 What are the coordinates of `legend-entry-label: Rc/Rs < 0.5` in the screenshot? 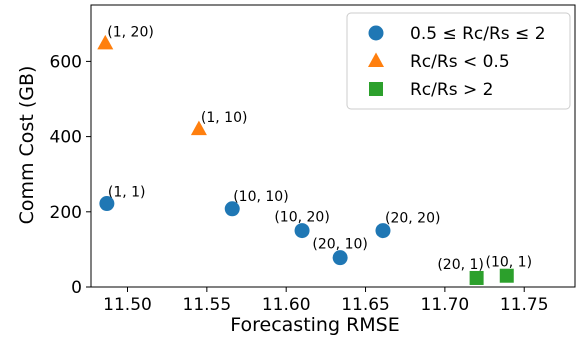 It's located at (460, 62).